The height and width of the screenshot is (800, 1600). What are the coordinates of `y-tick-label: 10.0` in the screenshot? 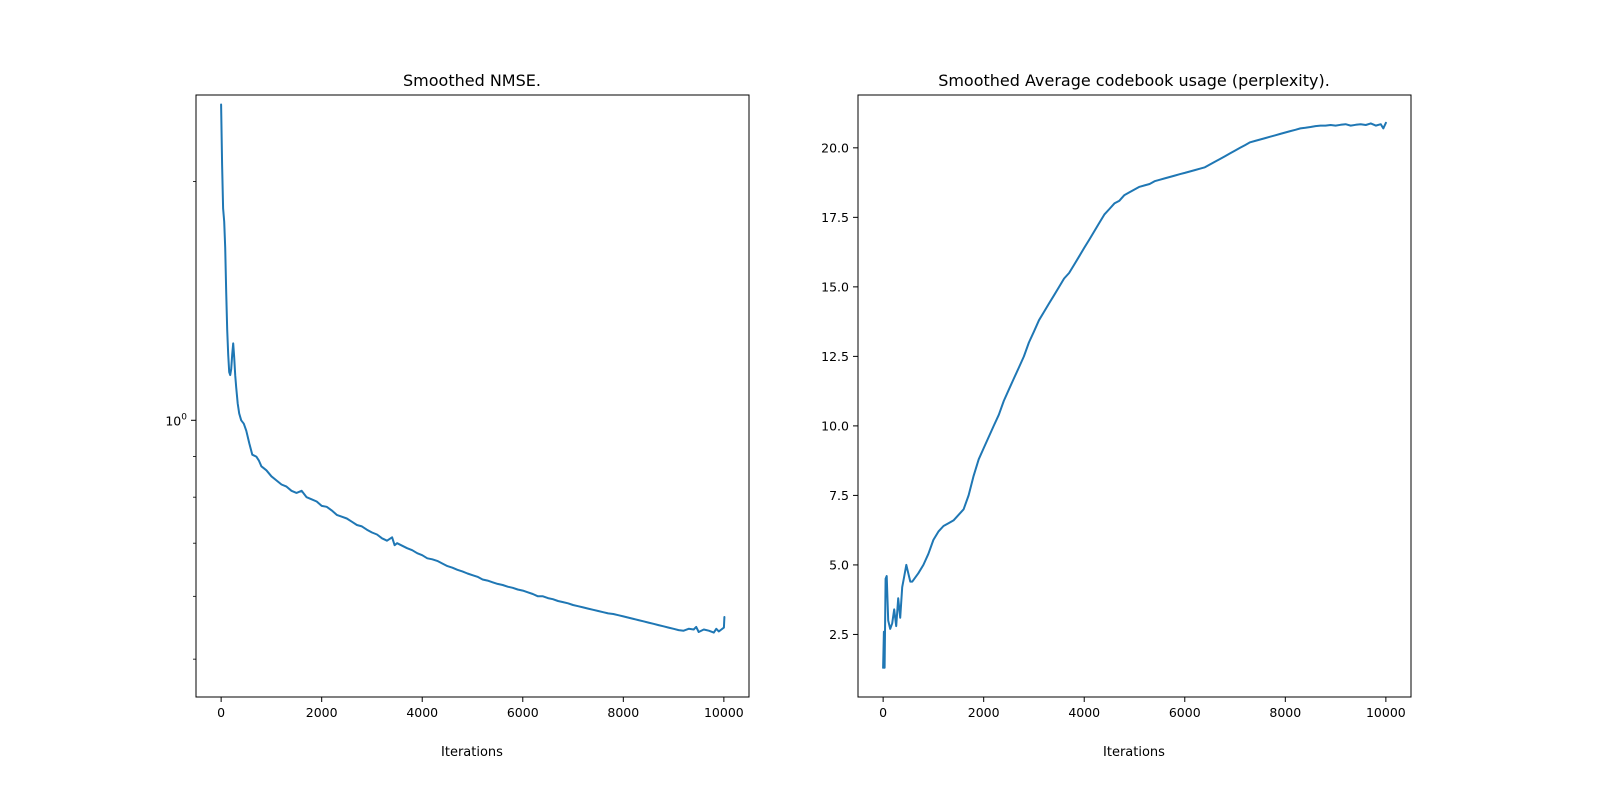 It's located at (835, 425).